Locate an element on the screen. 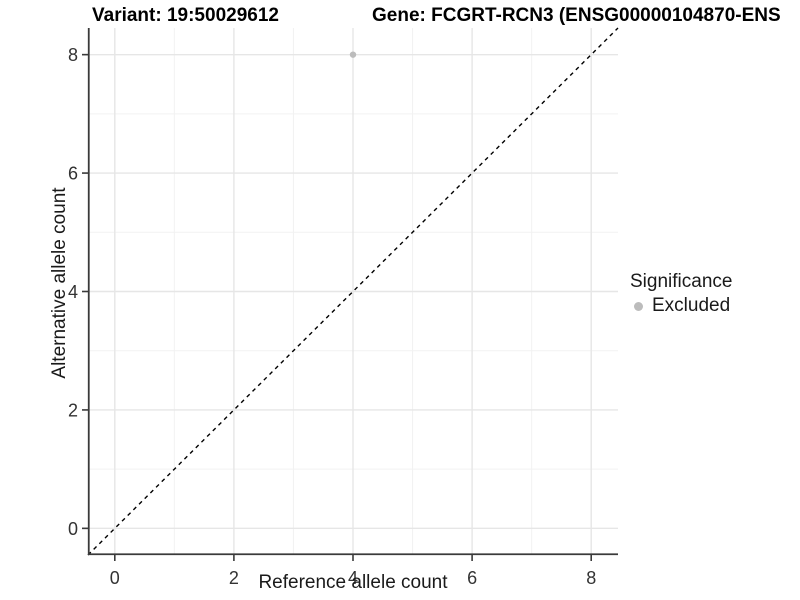 This screenshot has height=600, width=800. x-tick-label: 0 is located at coordinates (115, 578).